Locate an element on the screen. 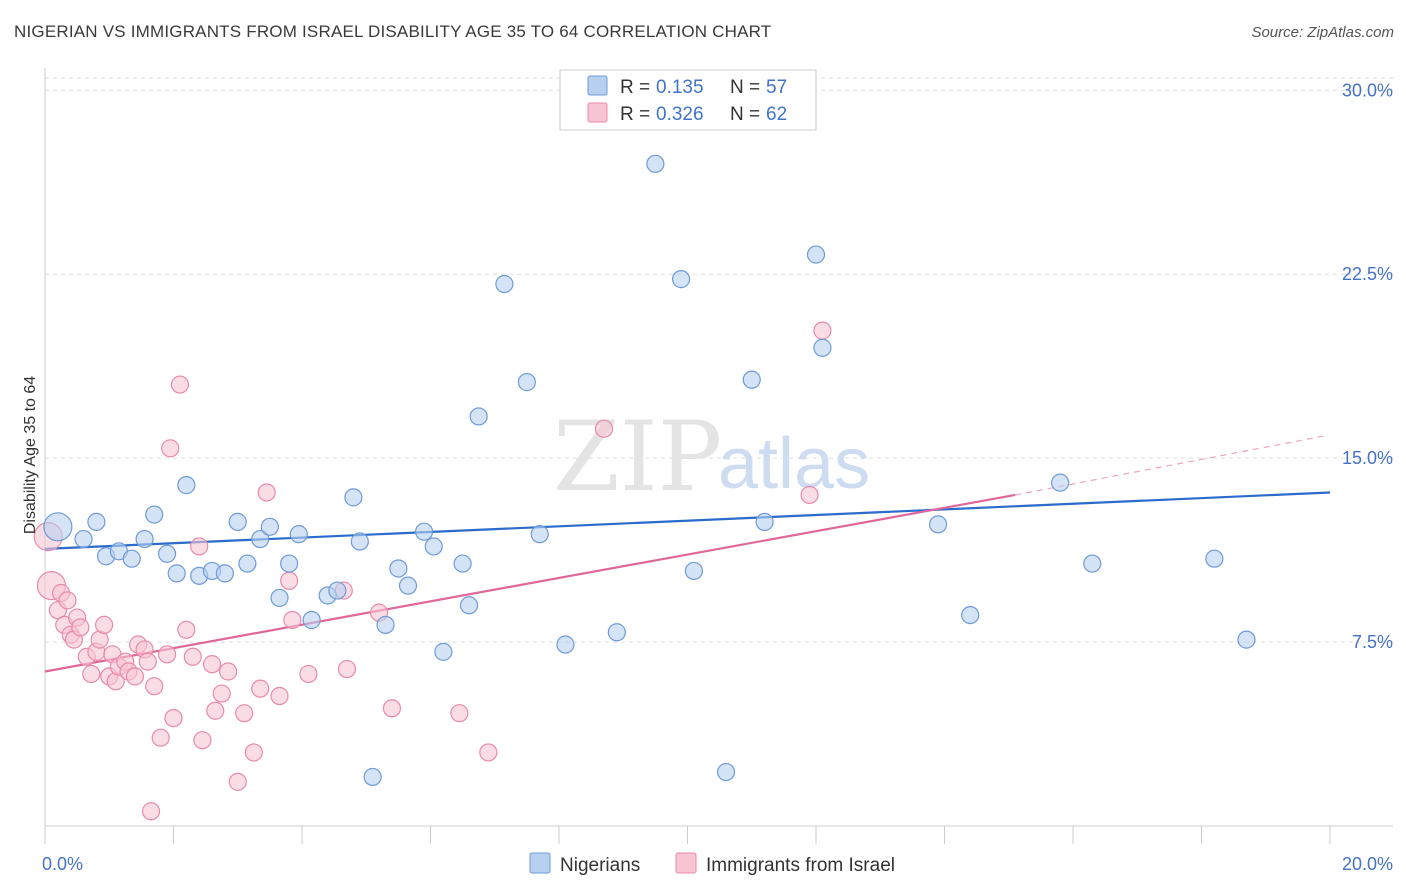 This screenshot has height=892, width=1406. watermark-atlas: atlas is located at coordinates (794, 464).